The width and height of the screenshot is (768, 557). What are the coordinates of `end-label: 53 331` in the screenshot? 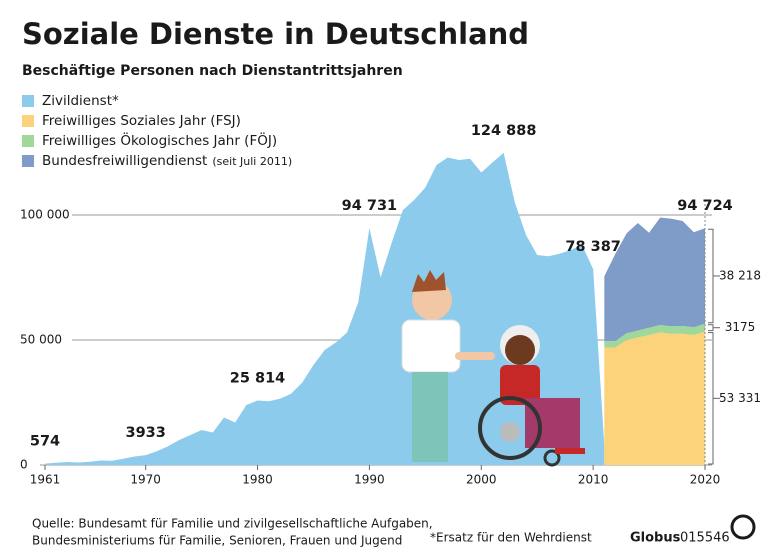 It's located at (740, 398).